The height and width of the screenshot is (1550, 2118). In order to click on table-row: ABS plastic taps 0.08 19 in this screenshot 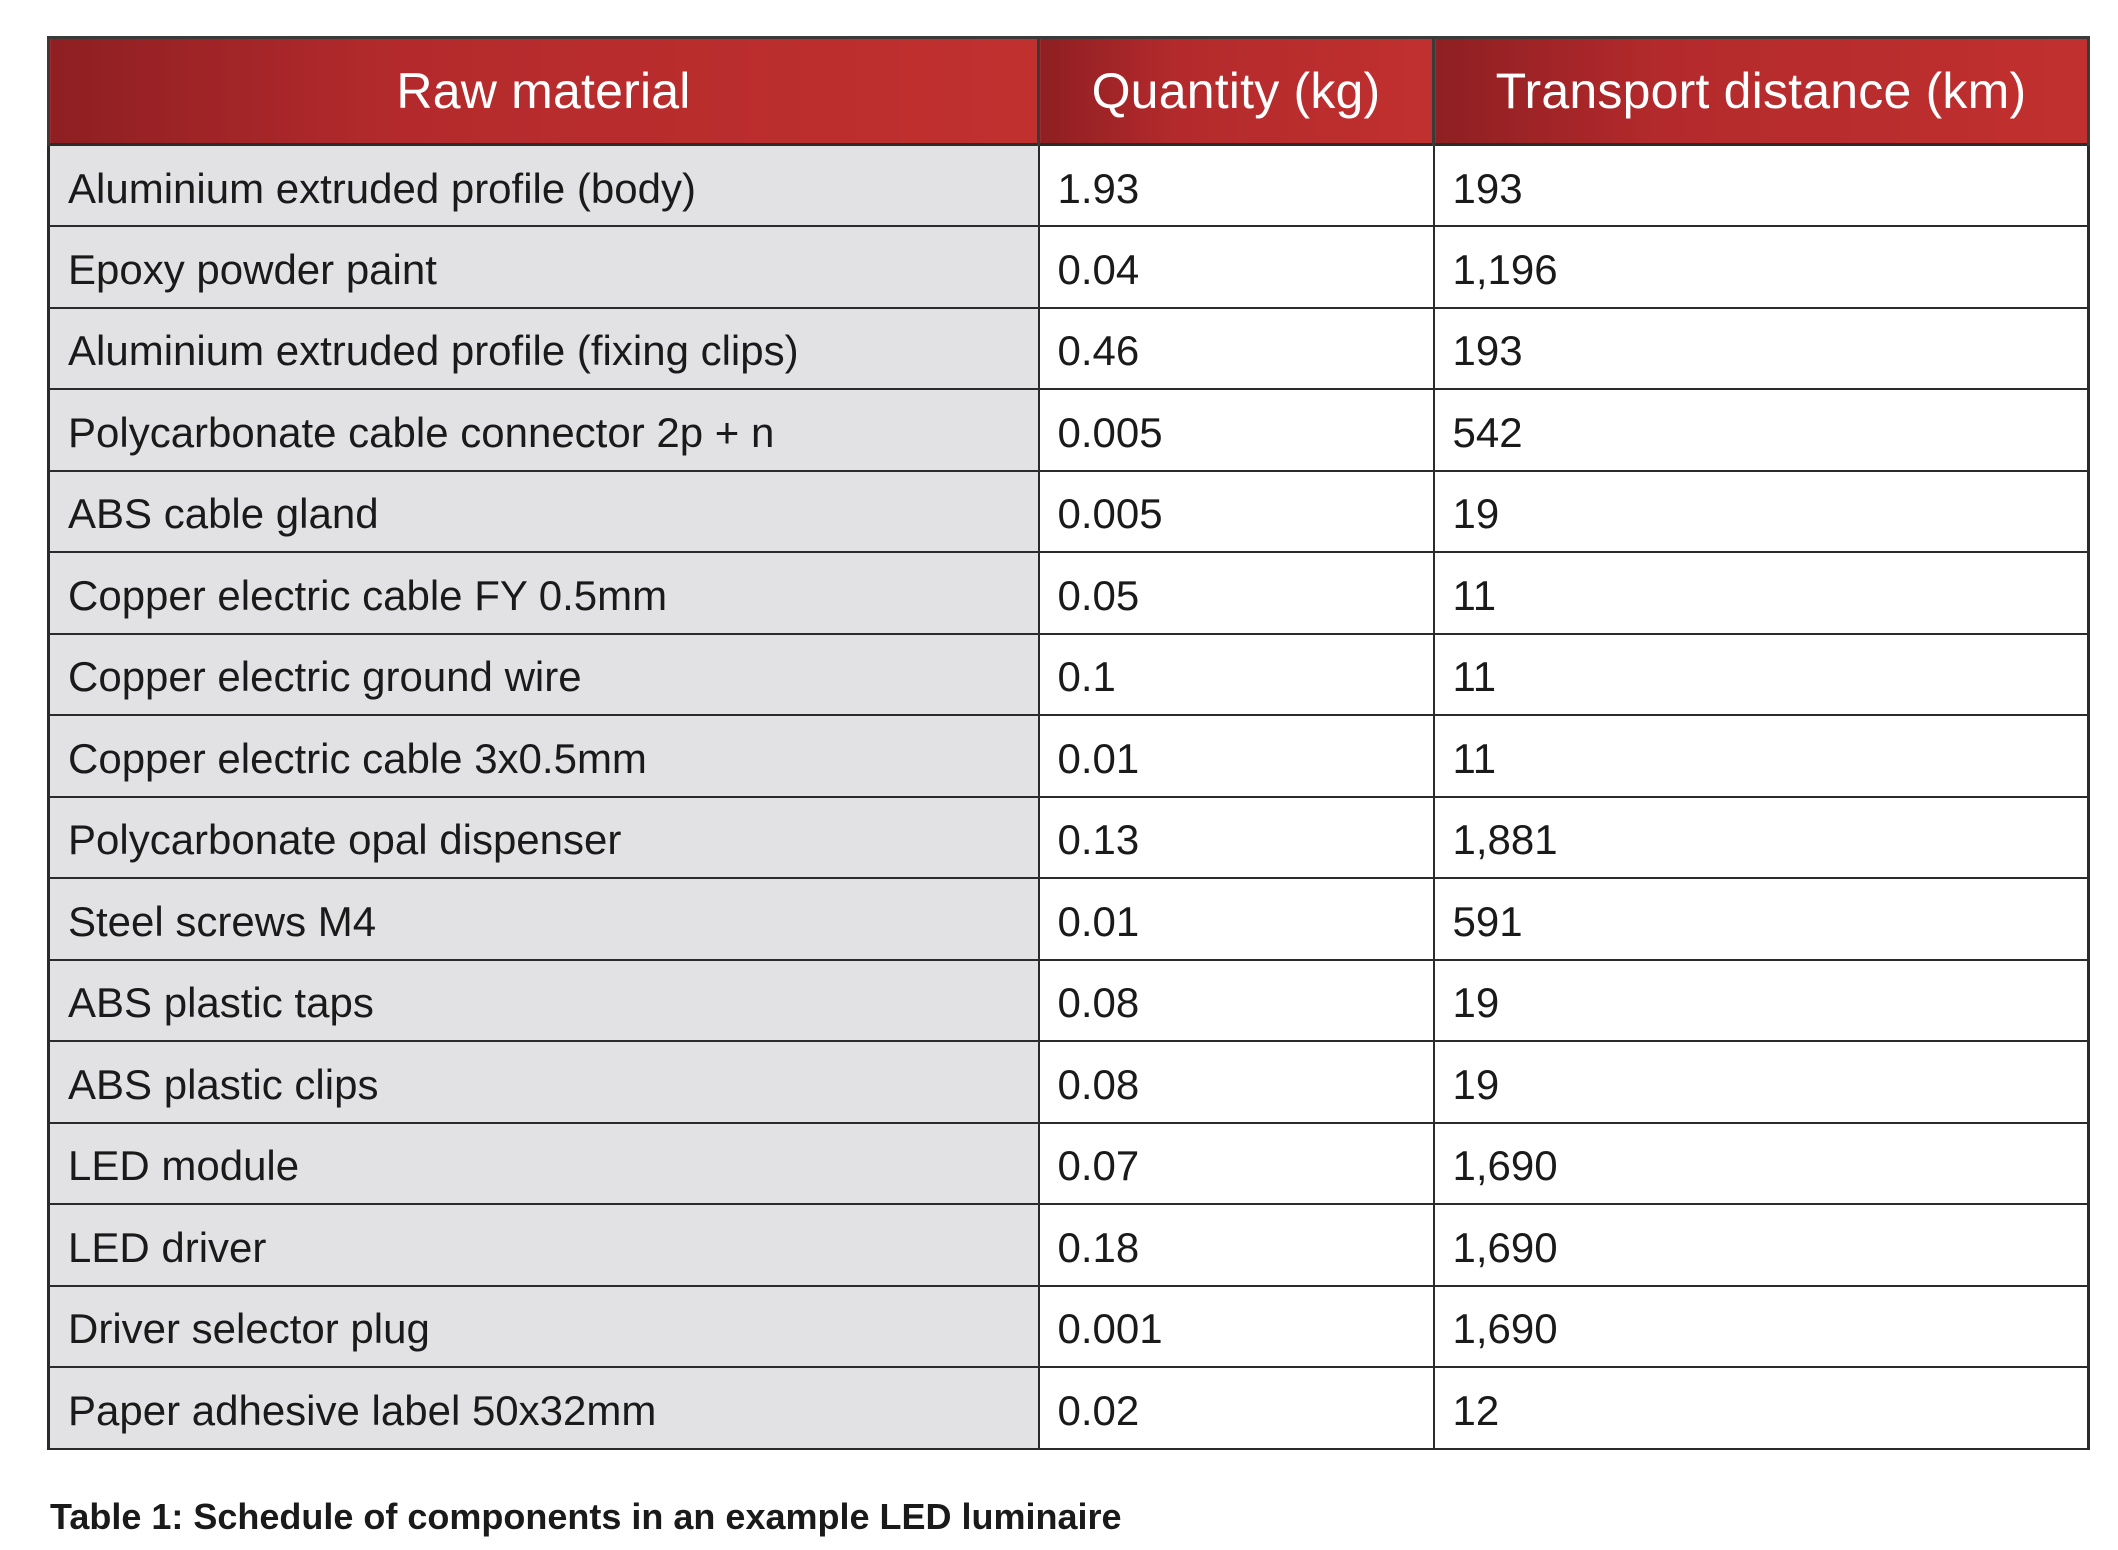, I will do `click(1068, 1000)`.